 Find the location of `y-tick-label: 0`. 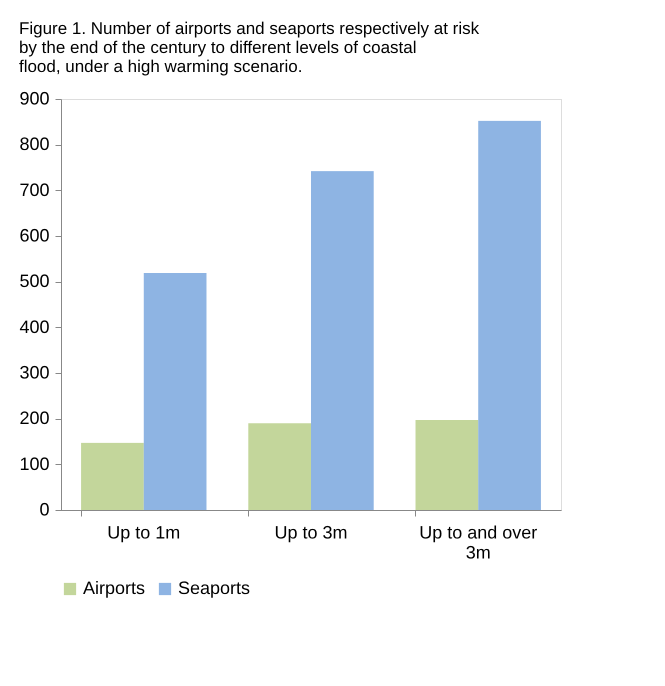

y-tick-label: 0 is located at coordinates (44, 510).